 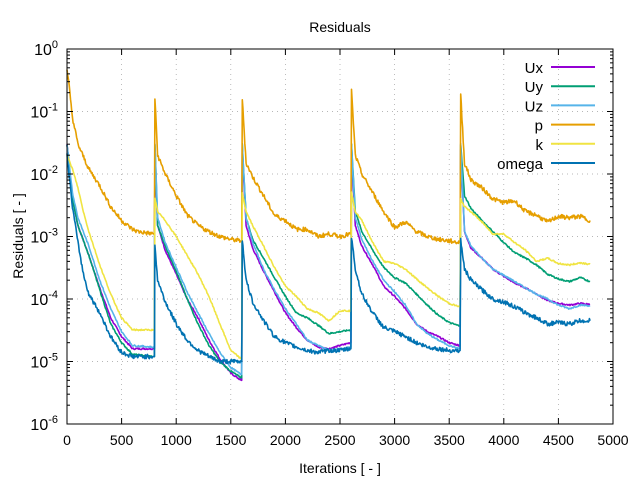 What do you see at coordinates (339, 440) in the screenshot?
I see `x-tick-label: 2500` at bounding box center [339, 440].